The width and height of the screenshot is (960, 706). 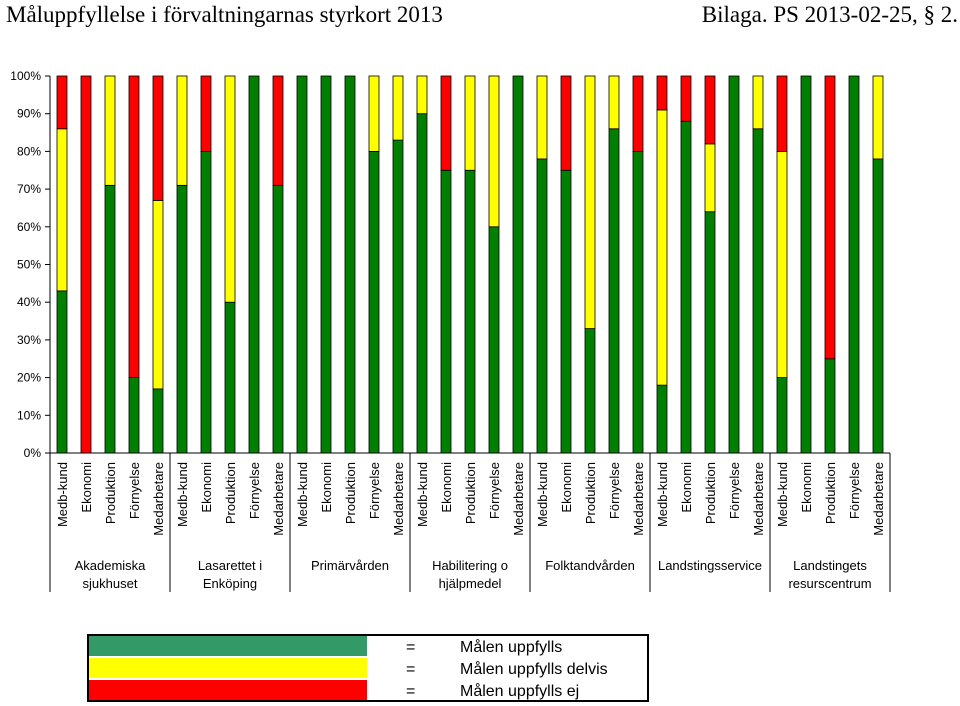 I want to click on group-label: Enköping, so click(x=230, y=583).